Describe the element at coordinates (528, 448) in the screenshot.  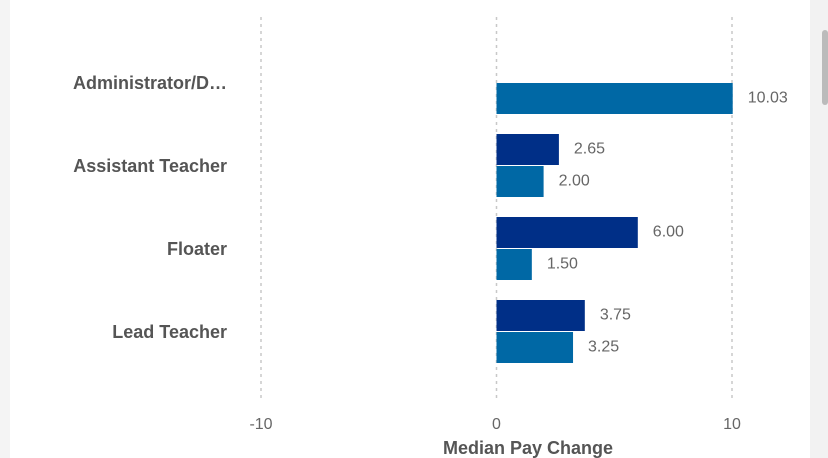
I see `x-axis-title: Median Pay Change` at that location.